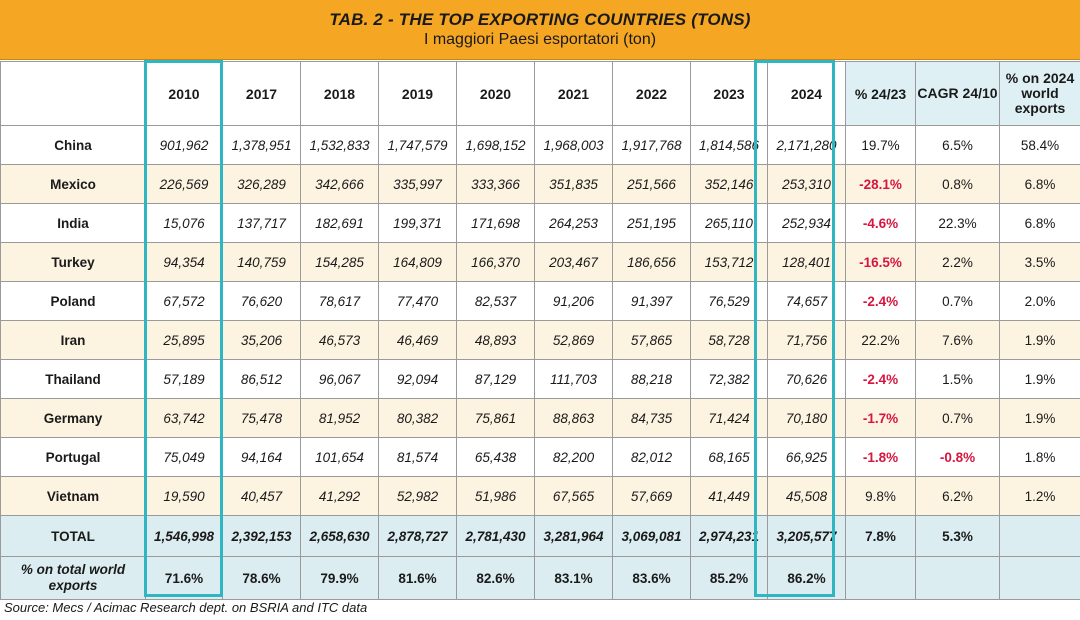 The width and height of the screenshot is (1080, 620). I want to click on share-2017: 78.6%, so click(261, 578).